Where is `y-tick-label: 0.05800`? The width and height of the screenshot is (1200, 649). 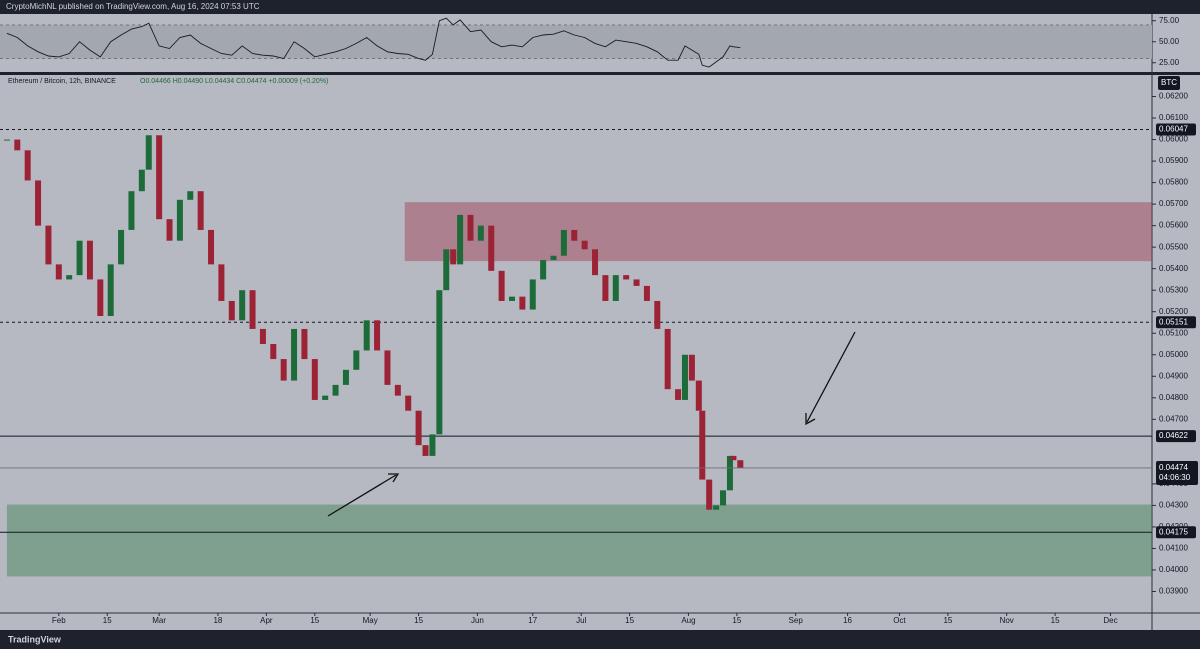 y-tick-label: 0.05800 is located at coordinates (1173, 182).